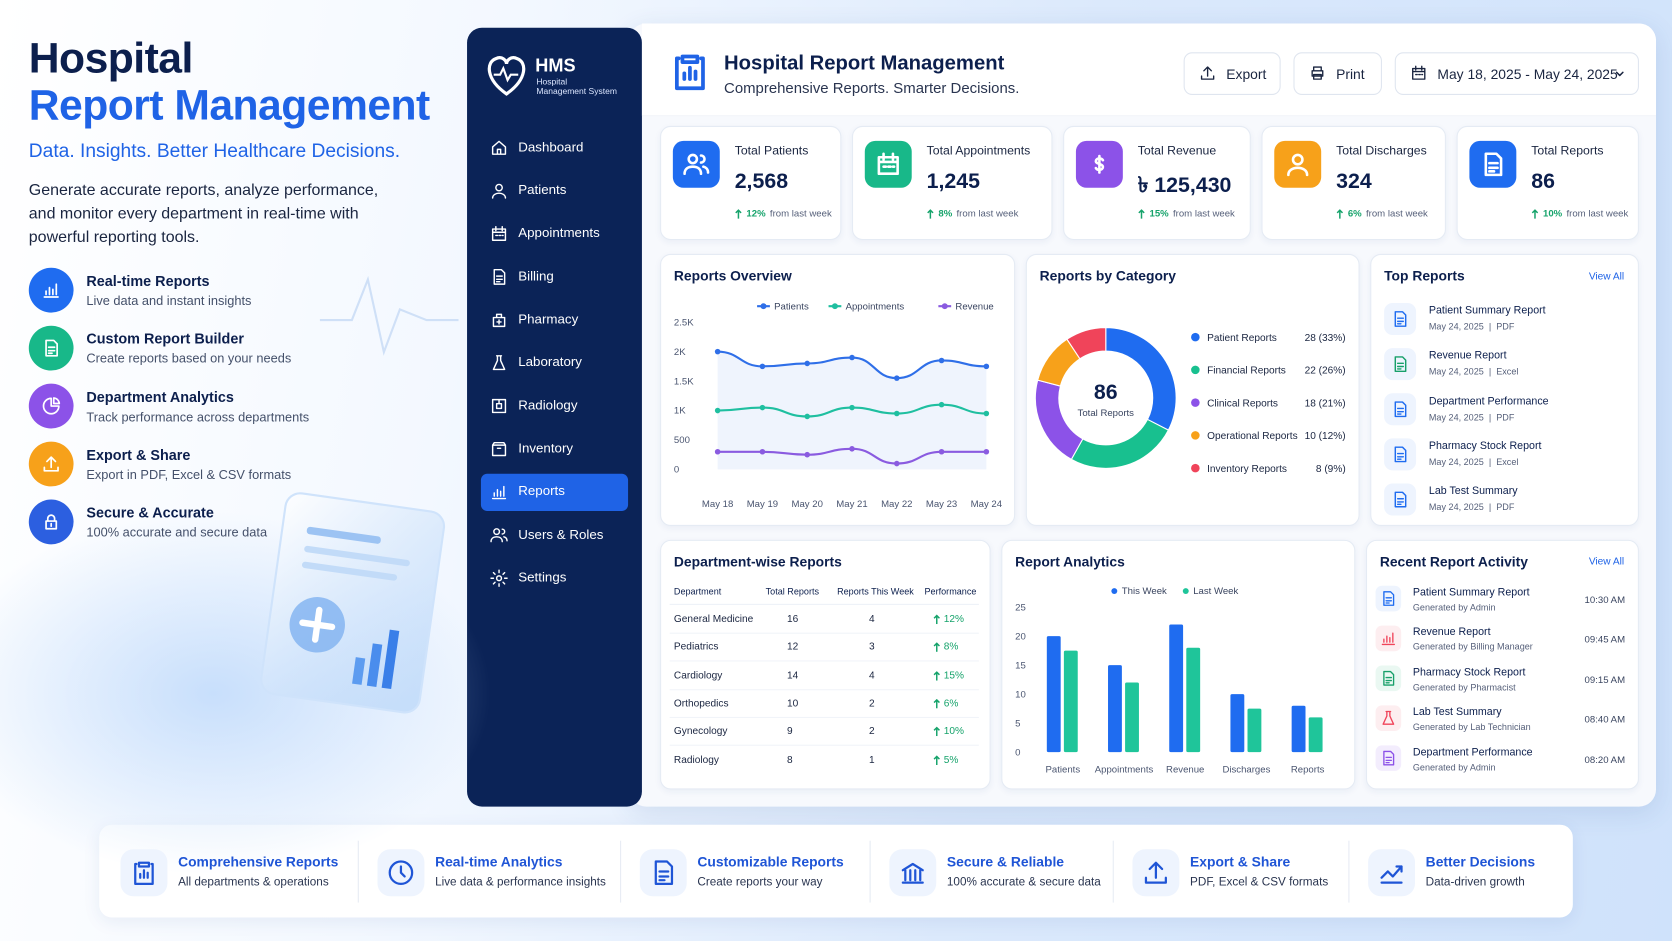  What do you see at coordinates (1252, 436) in the screenshot?
I see `legend-label: Operational Reports` at bounding box center [1252, 436].